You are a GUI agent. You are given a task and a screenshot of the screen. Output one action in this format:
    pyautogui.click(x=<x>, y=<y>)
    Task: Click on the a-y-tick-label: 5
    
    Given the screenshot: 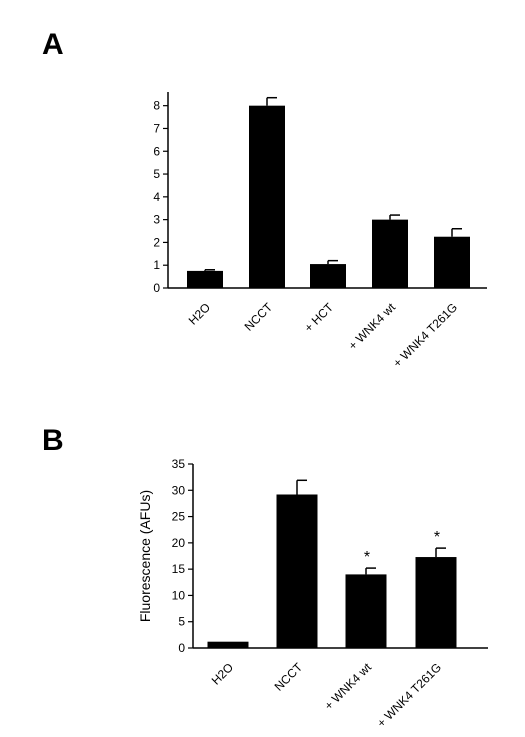 What is the action you would take?
    pyautogui.click(x=156, y=174)
    